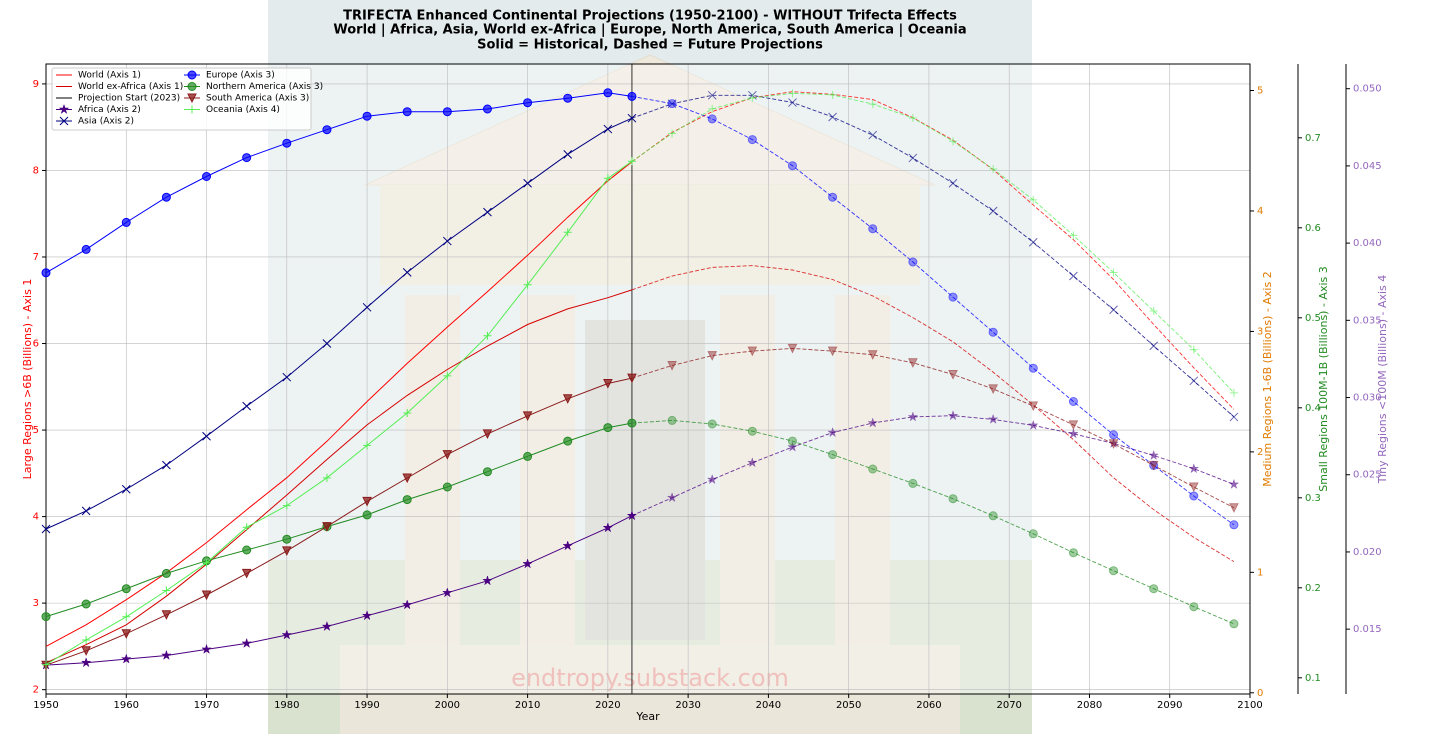 Image resolution: width=1456 pixels, height=738 pixels. I want to click on legend-label: Africa (Axis 2), so click(109, 110).